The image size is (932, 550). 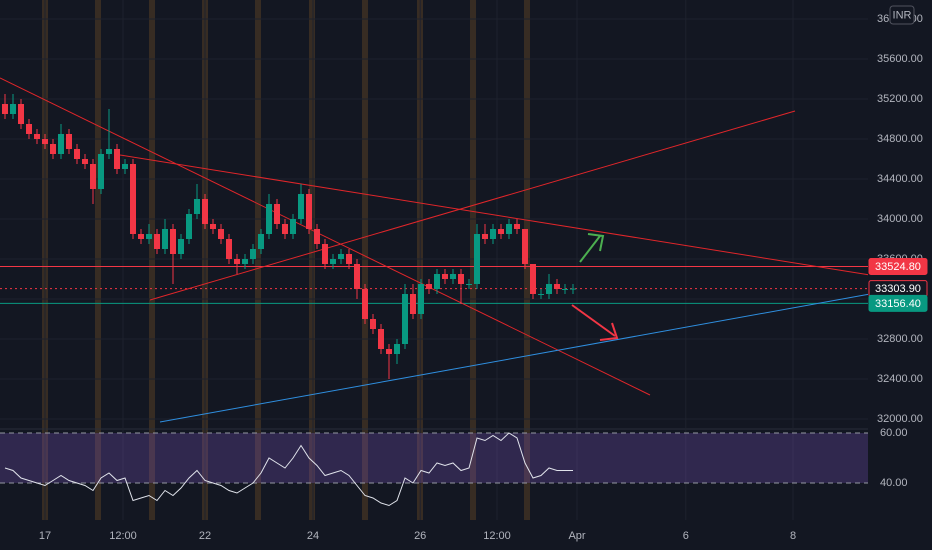 What do you see at coordinates (894, 483) in the screenshot?
I see `rsi-tick-label: 40.00` at bounding box center [894, 483].